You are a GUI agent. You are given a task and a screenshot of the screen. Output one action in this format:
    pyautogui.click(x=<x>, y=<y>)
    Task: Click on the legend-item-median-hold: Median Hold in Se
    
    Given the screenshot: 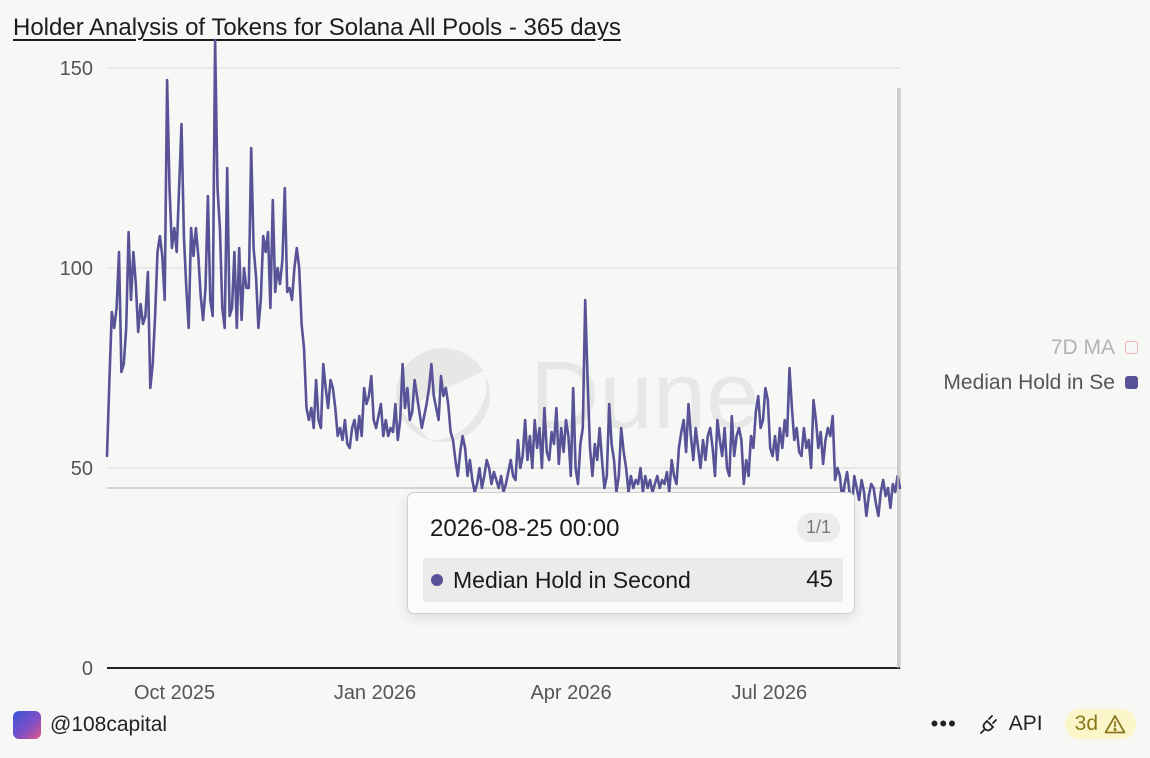 What is the action you would take?
    pyautogui.click(x=1040, y=382)
    